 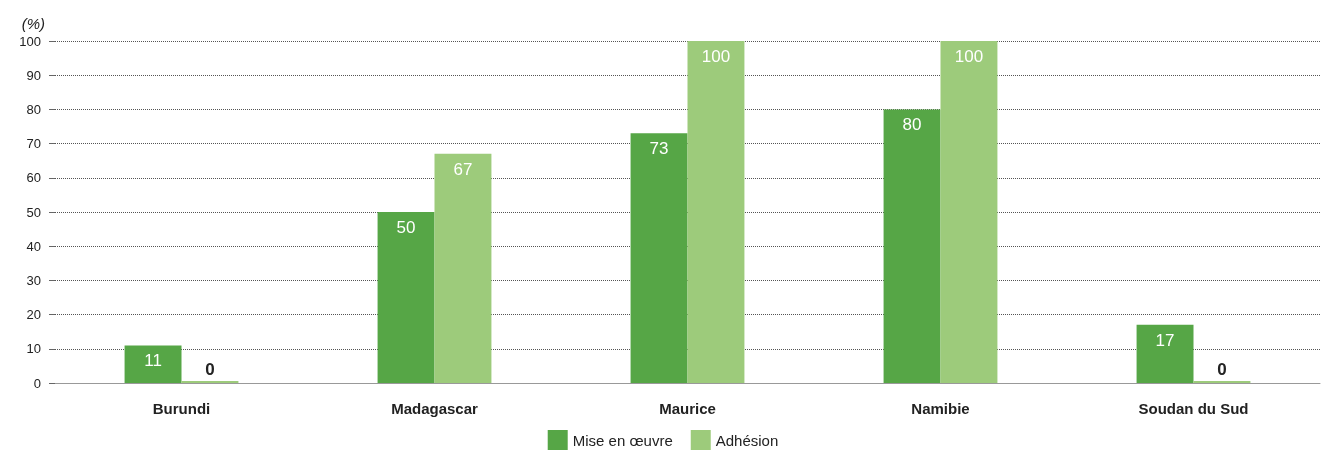 What do you see at coordinates (30, 41) in the screenshot?
I see `y-tick-label: 100` at bounding box center [30, 41].